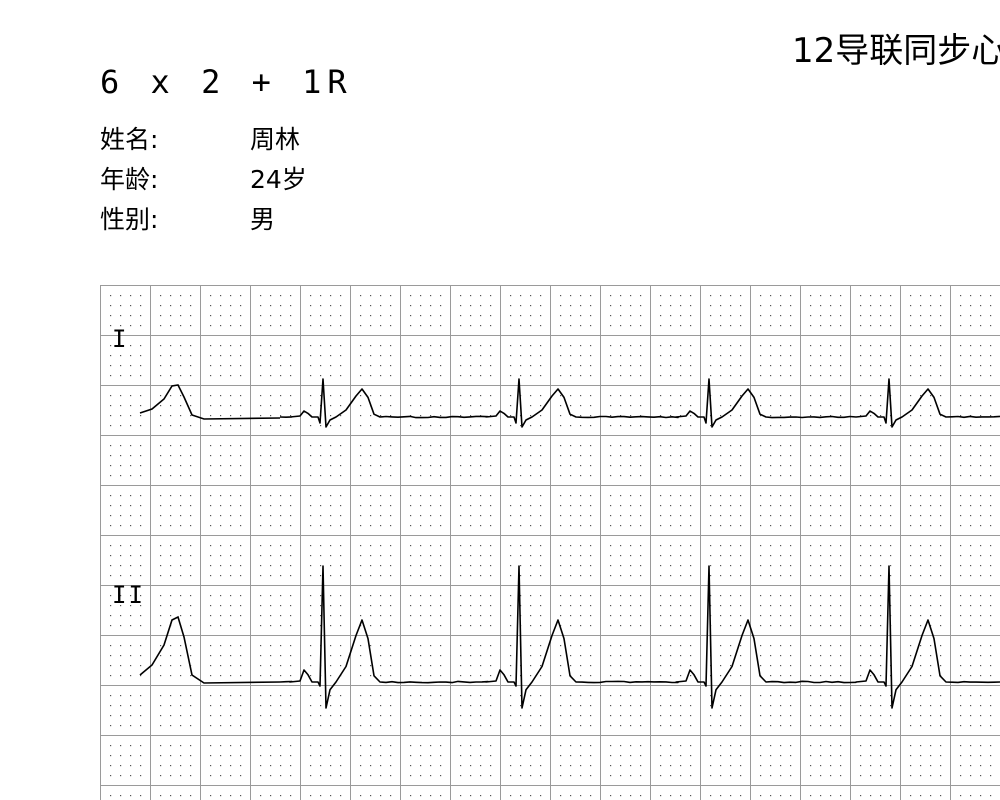 The height and width of the screenshot is (800, 1000). Describe the element at coordinates (129, 220) in the screenshot. I see `patient-sex-label: 性别:` at that location.